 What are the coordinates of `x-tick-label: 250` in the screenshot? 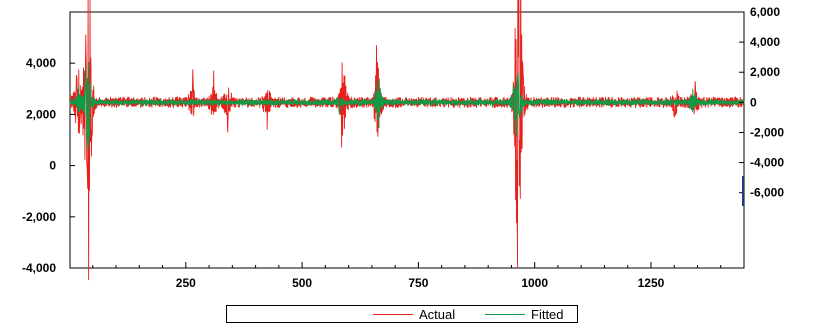 It's located at (186, 283).